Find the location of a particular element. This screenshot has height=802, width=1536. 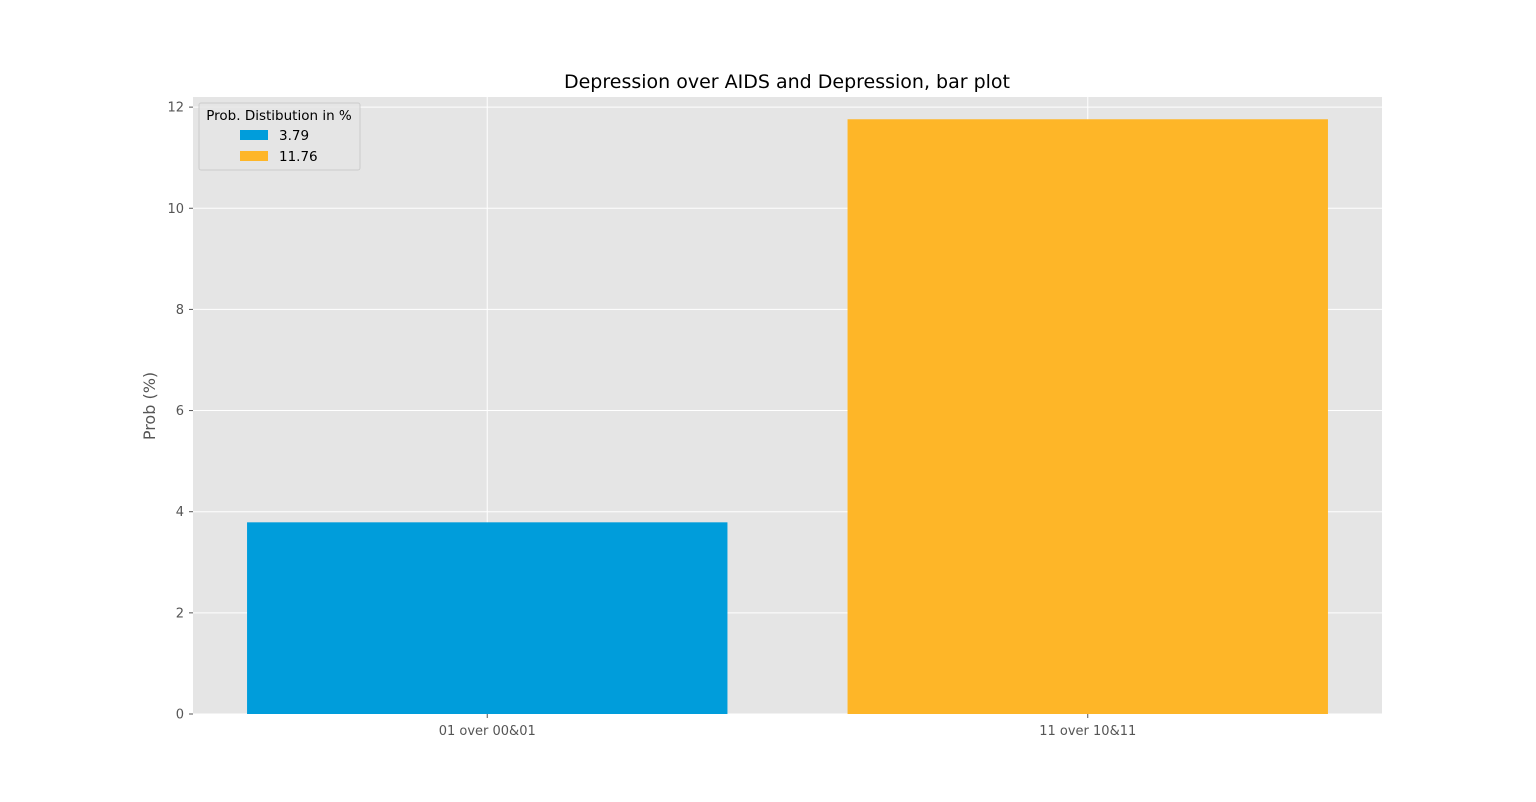

y-tick-label: 12 is located at coordinates (175, 108).